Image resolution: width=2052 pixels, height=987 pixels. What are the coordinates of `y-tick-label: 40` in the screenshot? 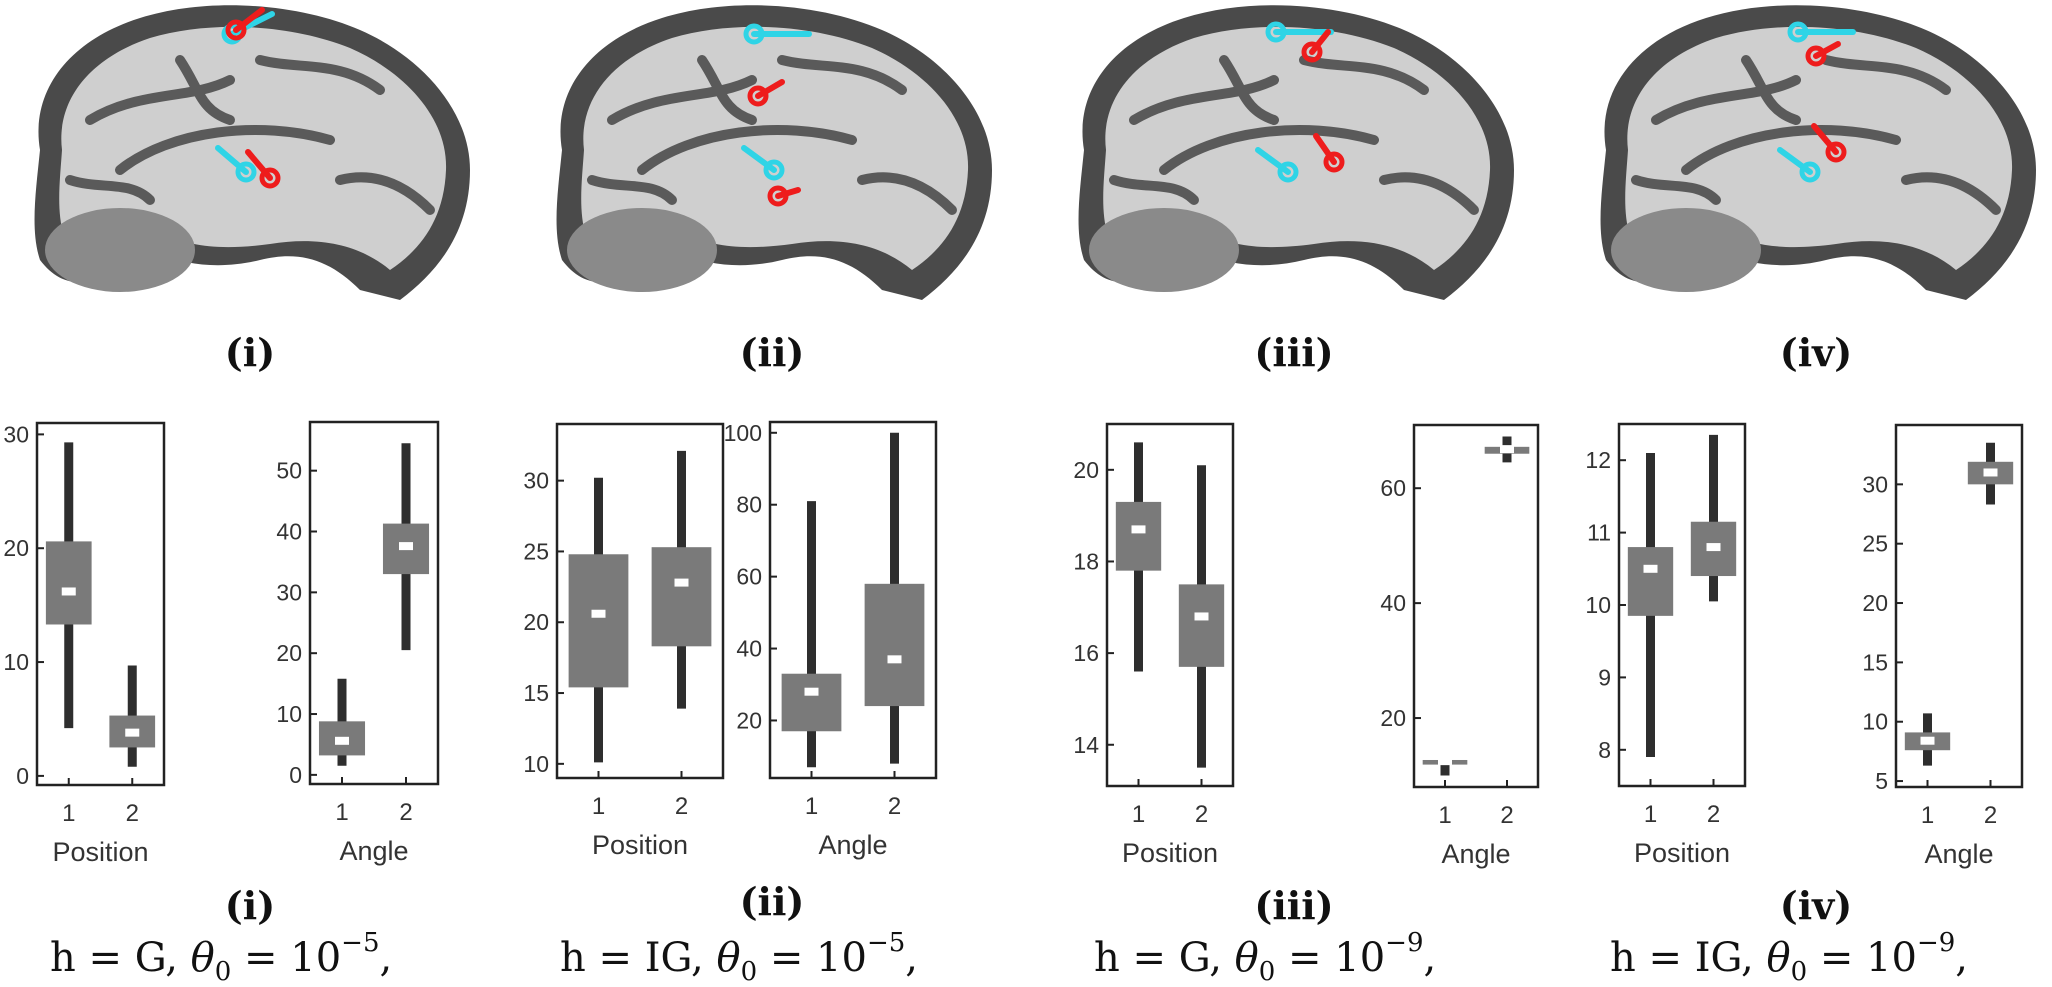 It's located at (1393, 603).